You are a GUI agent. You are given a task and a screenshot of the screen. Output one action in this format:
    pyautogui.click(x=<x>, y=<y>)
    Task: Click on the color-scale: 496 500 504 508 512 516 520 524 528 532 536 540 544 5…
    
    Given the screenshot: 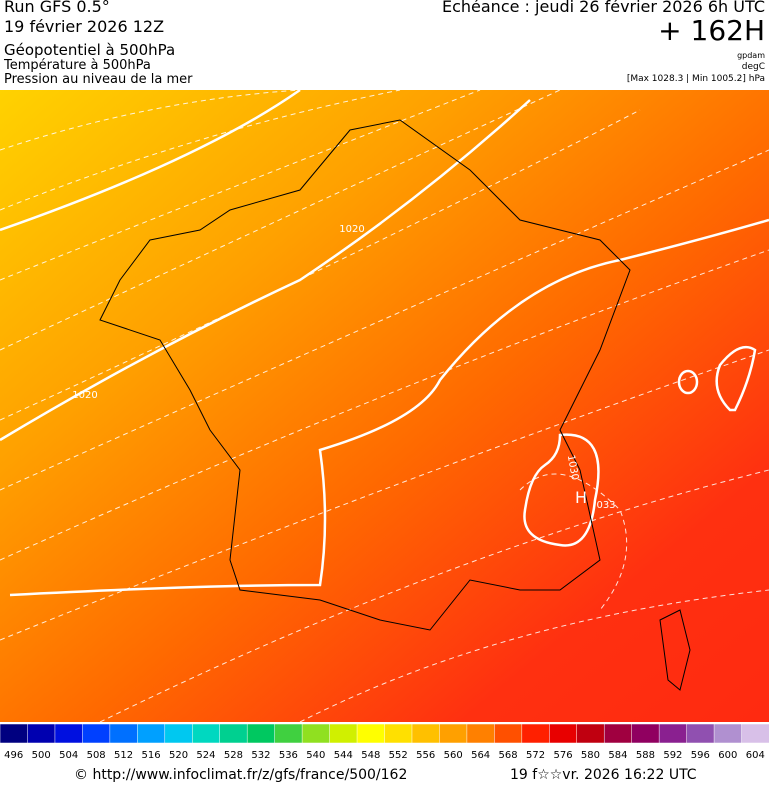 What is the action you would take?
    pyautogui.click(x=384, y=742)
    